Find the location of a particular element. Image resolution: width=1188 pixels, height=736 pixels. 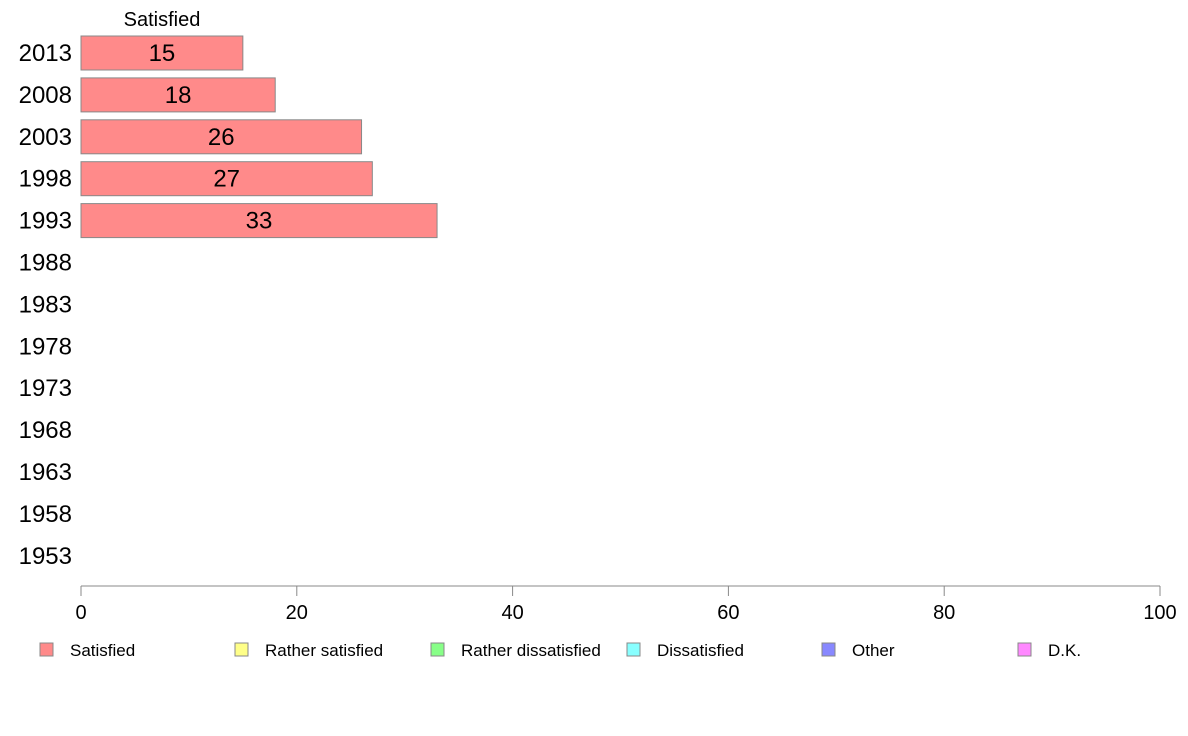

x-axis: 0 20 40 60 80 100 is located at coordinates (626, 604).